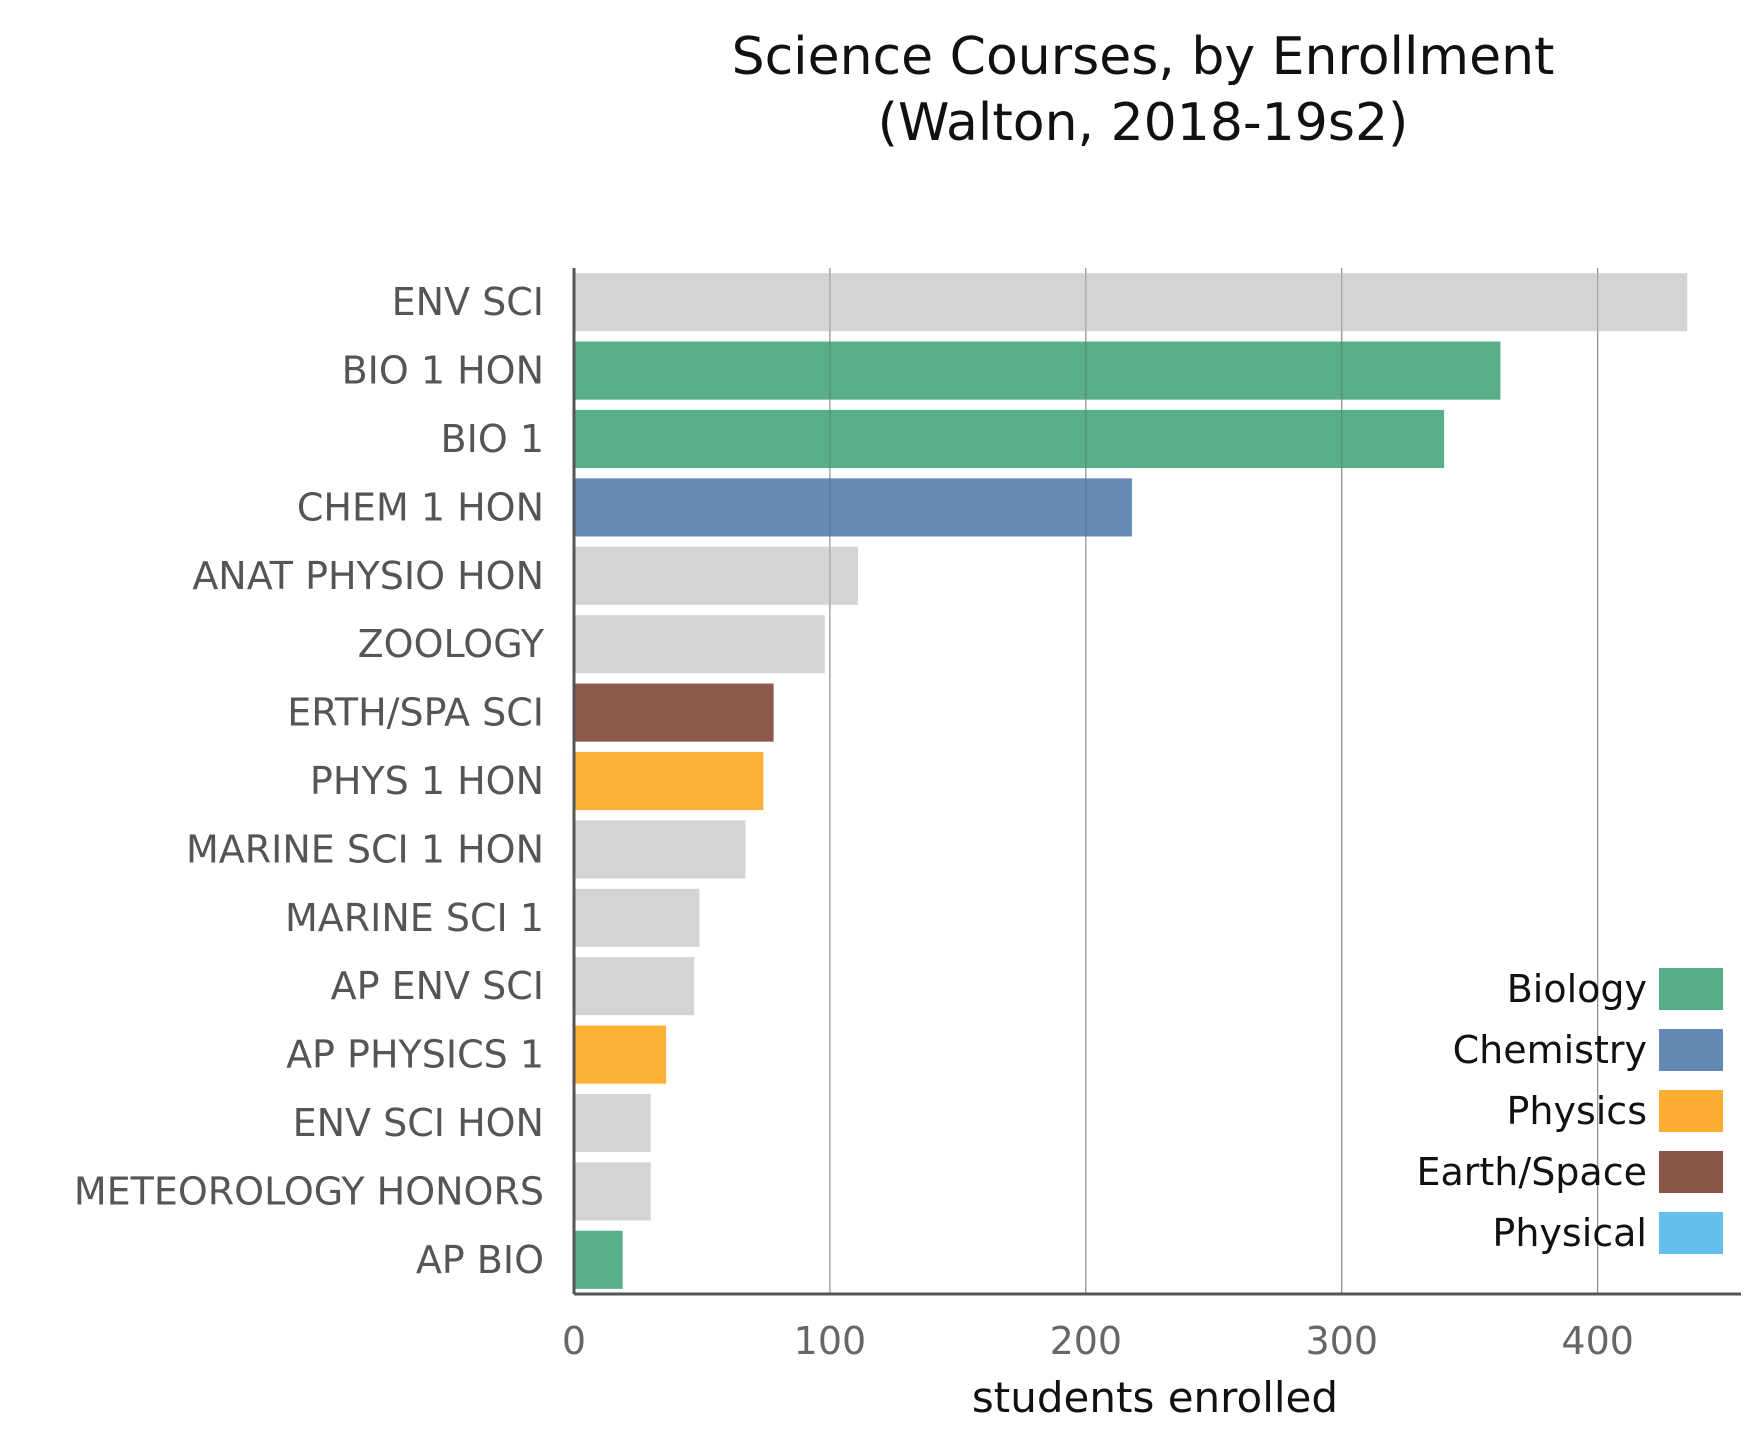  What do you see at coordinates (1569, 1233) in the screenshot?
I see `legend-label: Physical` at bounding box center [1569, 1233].